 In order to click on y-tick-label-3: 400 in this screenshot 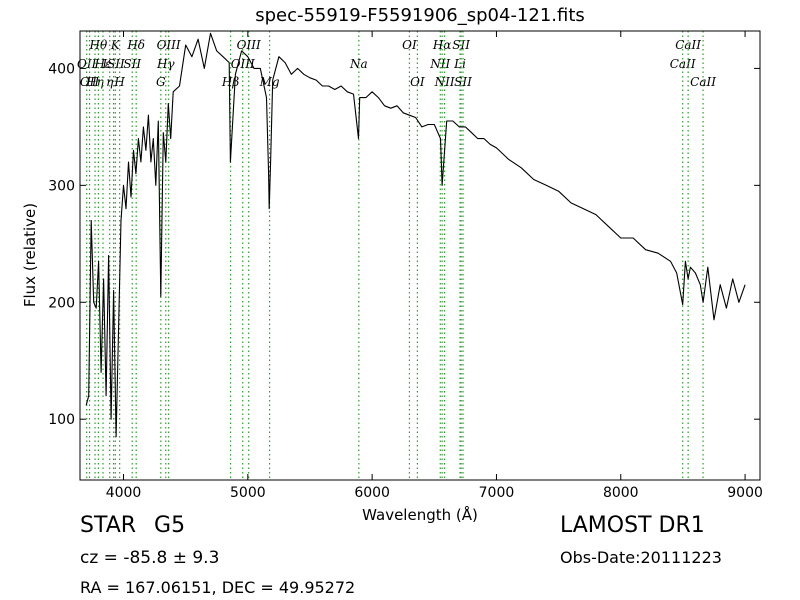, I will do `click(61, 69)`.